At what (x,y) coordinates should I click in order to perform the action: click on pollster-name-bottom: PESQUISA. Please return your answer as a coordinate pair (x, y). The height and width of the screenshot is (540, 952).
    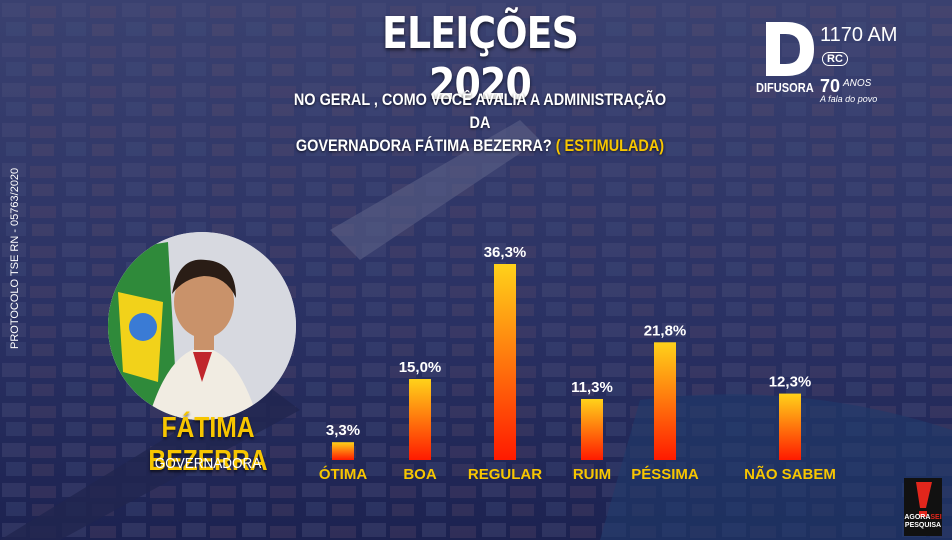
    Looking at the image, I should click on (923, 525).